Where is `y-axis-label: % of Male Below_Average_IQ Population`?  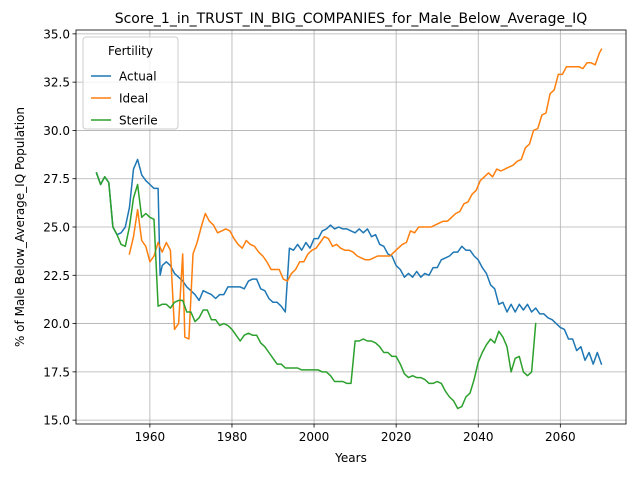 y-axis-label: % of Male Below_Average_IQ Population is located at coordinates (20, 227).